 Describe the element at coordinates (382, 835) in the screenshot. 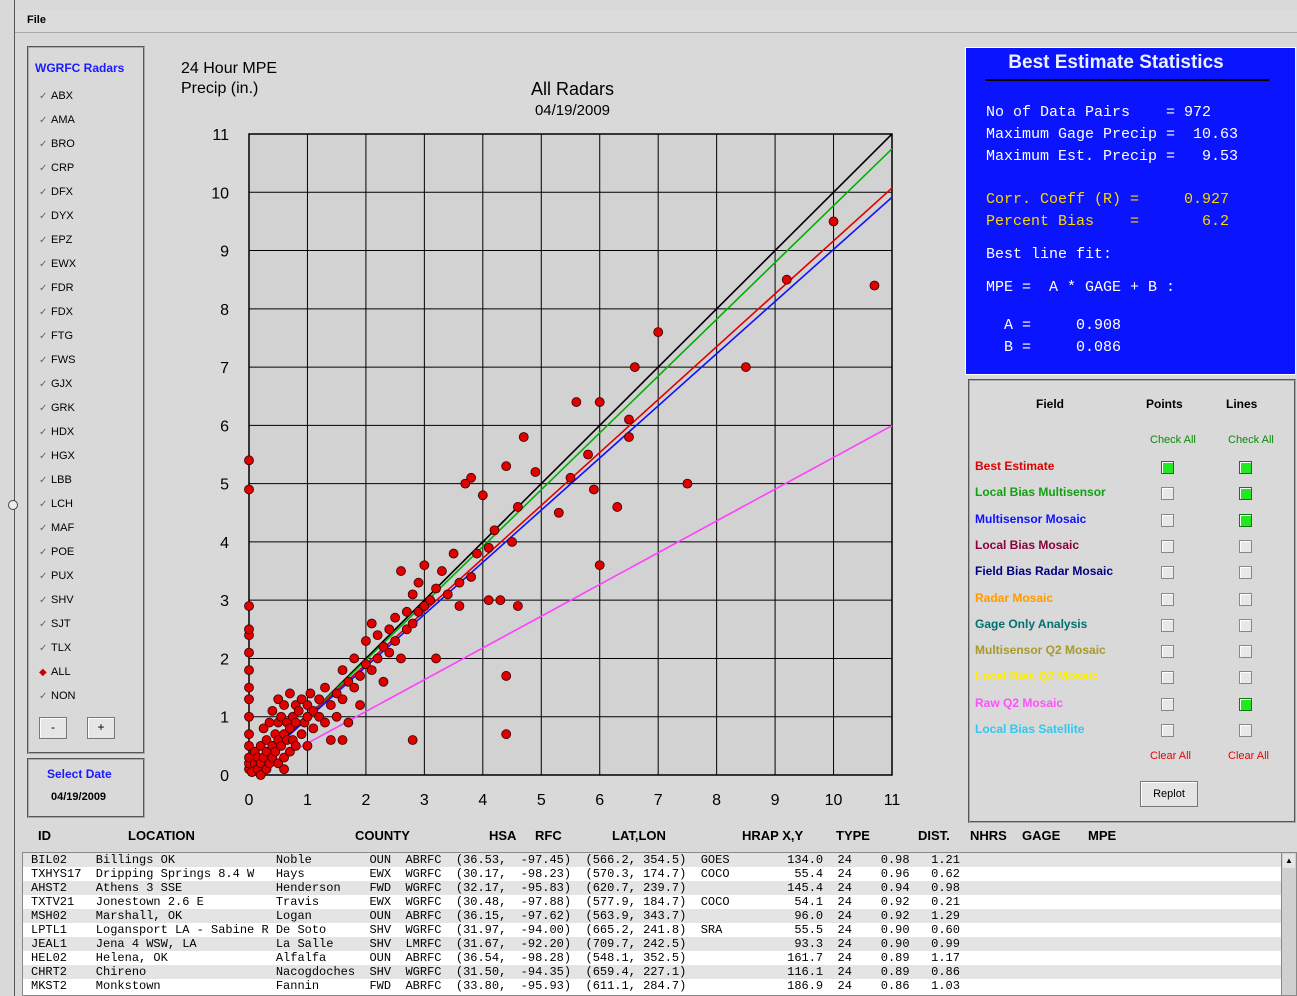

I see `column-header: COUNTY` at that location.